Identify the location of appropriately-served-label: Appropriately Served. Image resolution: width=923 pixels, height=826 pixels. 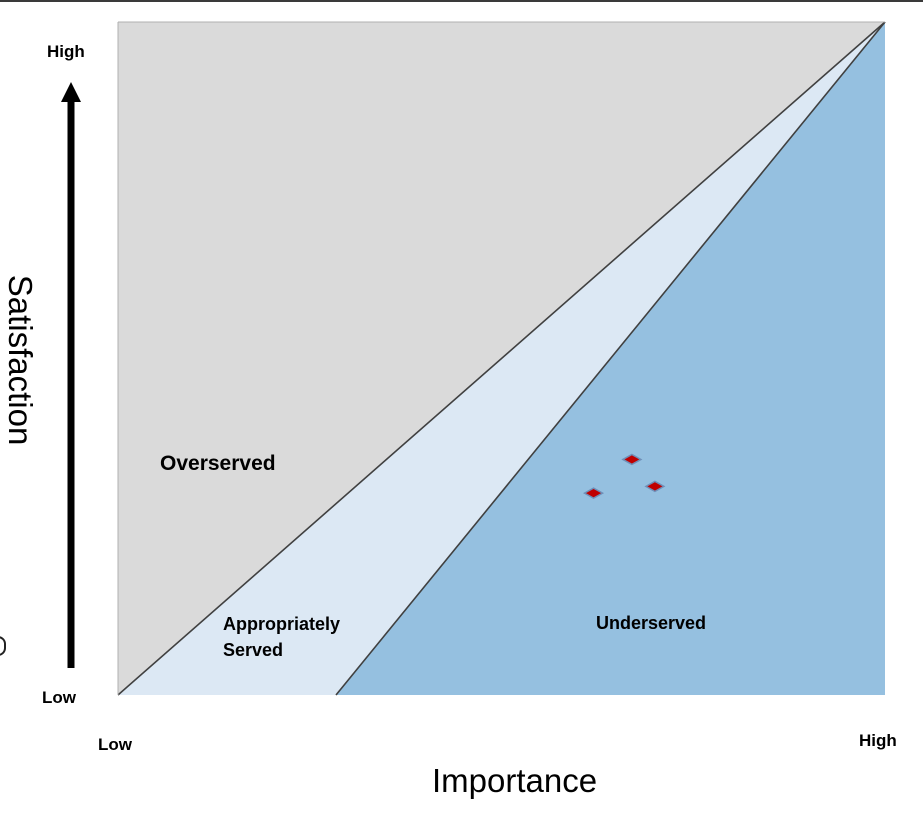
(281, 637).